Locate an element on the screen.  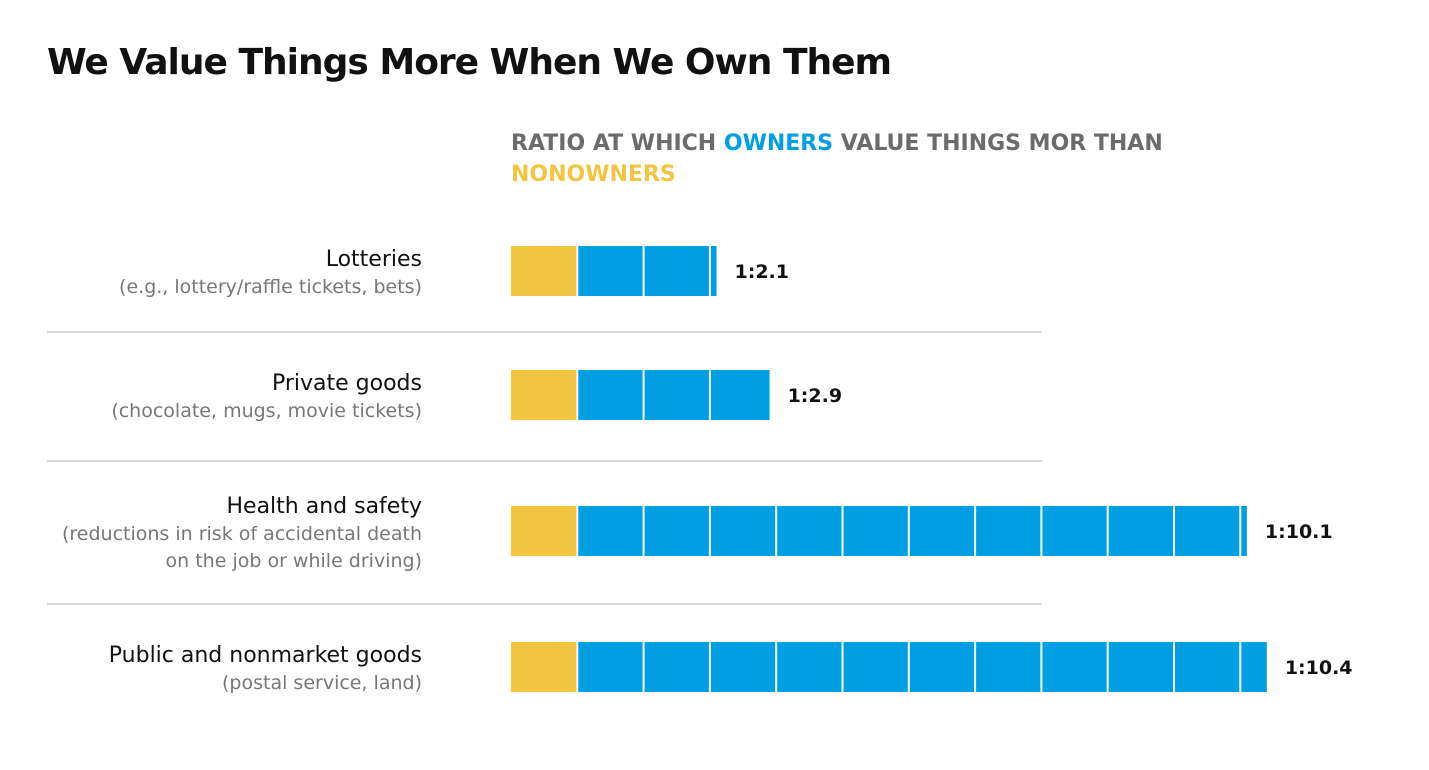
ratio-label: 1:10.1 is located at coordinates (1299, 532).